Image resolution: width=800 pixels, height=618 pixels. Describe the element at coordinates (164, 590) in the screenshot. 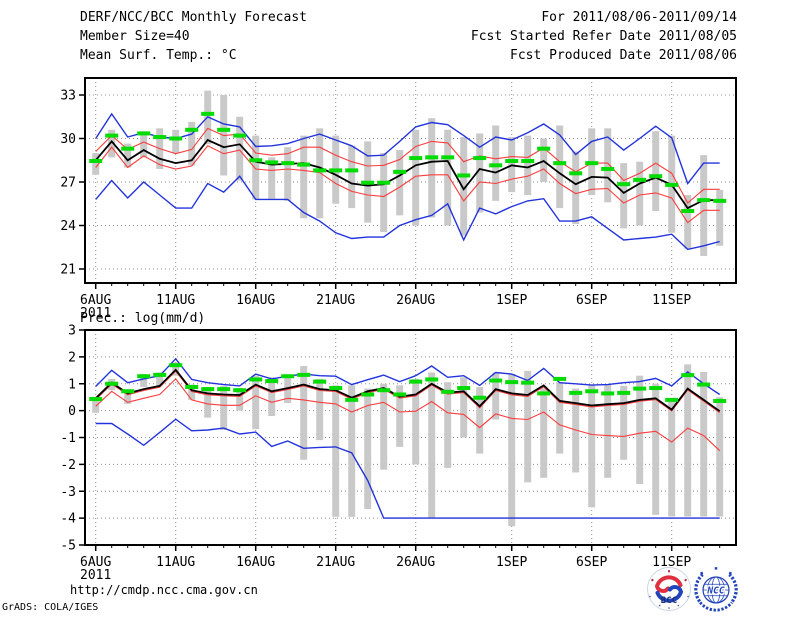

I see `source-url: http://cmdp.ncc.cma.gov.cn` at that location.